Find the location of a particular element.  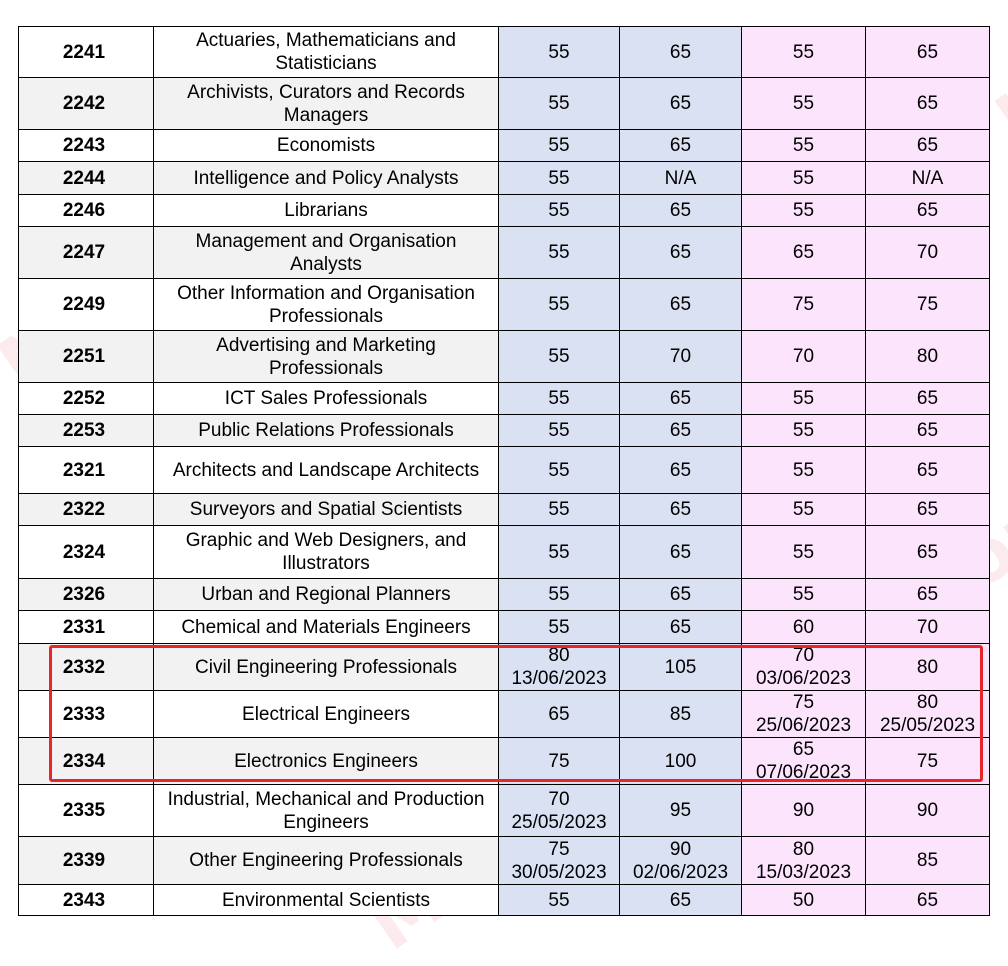

score-col-2: 65 is located at coordinates (680, 470).